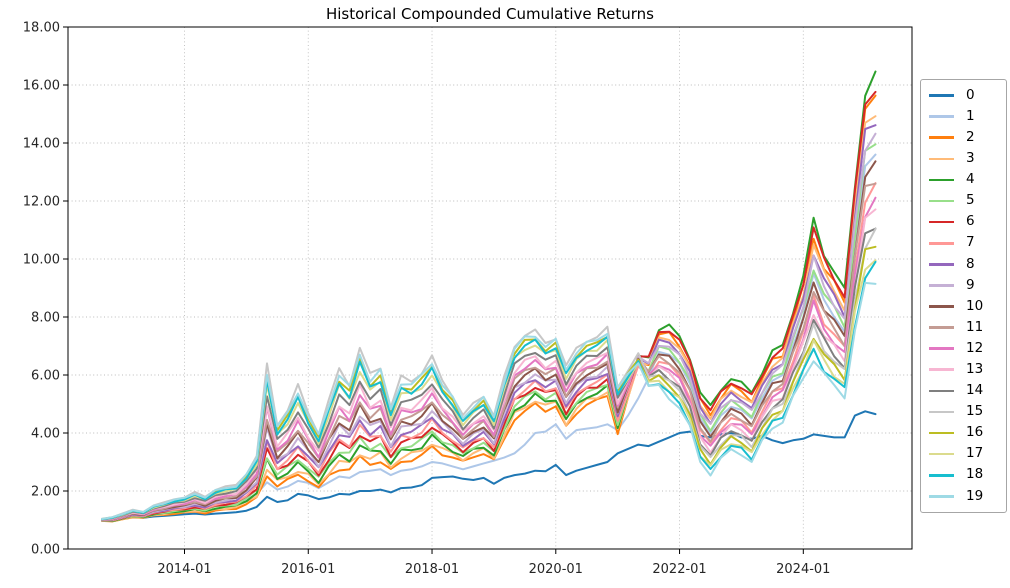 This screenshot has width=1010, height=588. Describe the element at coordinates (432, 569) in the screenshot. I see `x-tick-label: 2018-01` at that location.